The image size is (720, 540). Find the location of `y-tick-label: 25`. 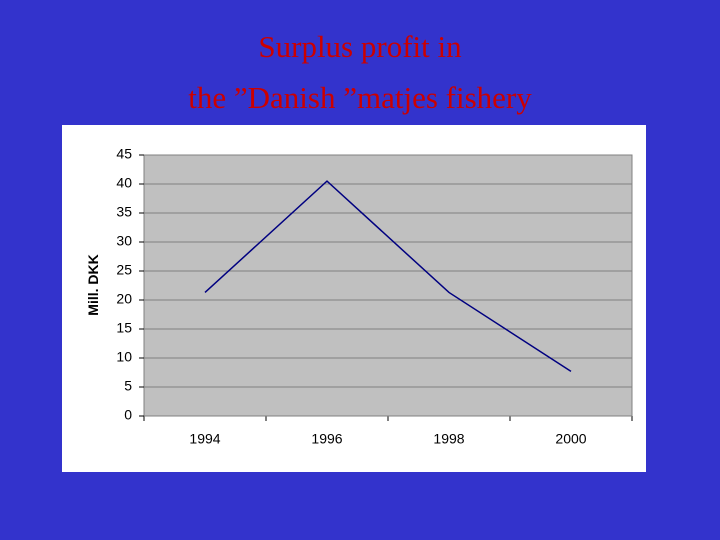

y-tick-label: 25 is located at coordinates (124, 270).